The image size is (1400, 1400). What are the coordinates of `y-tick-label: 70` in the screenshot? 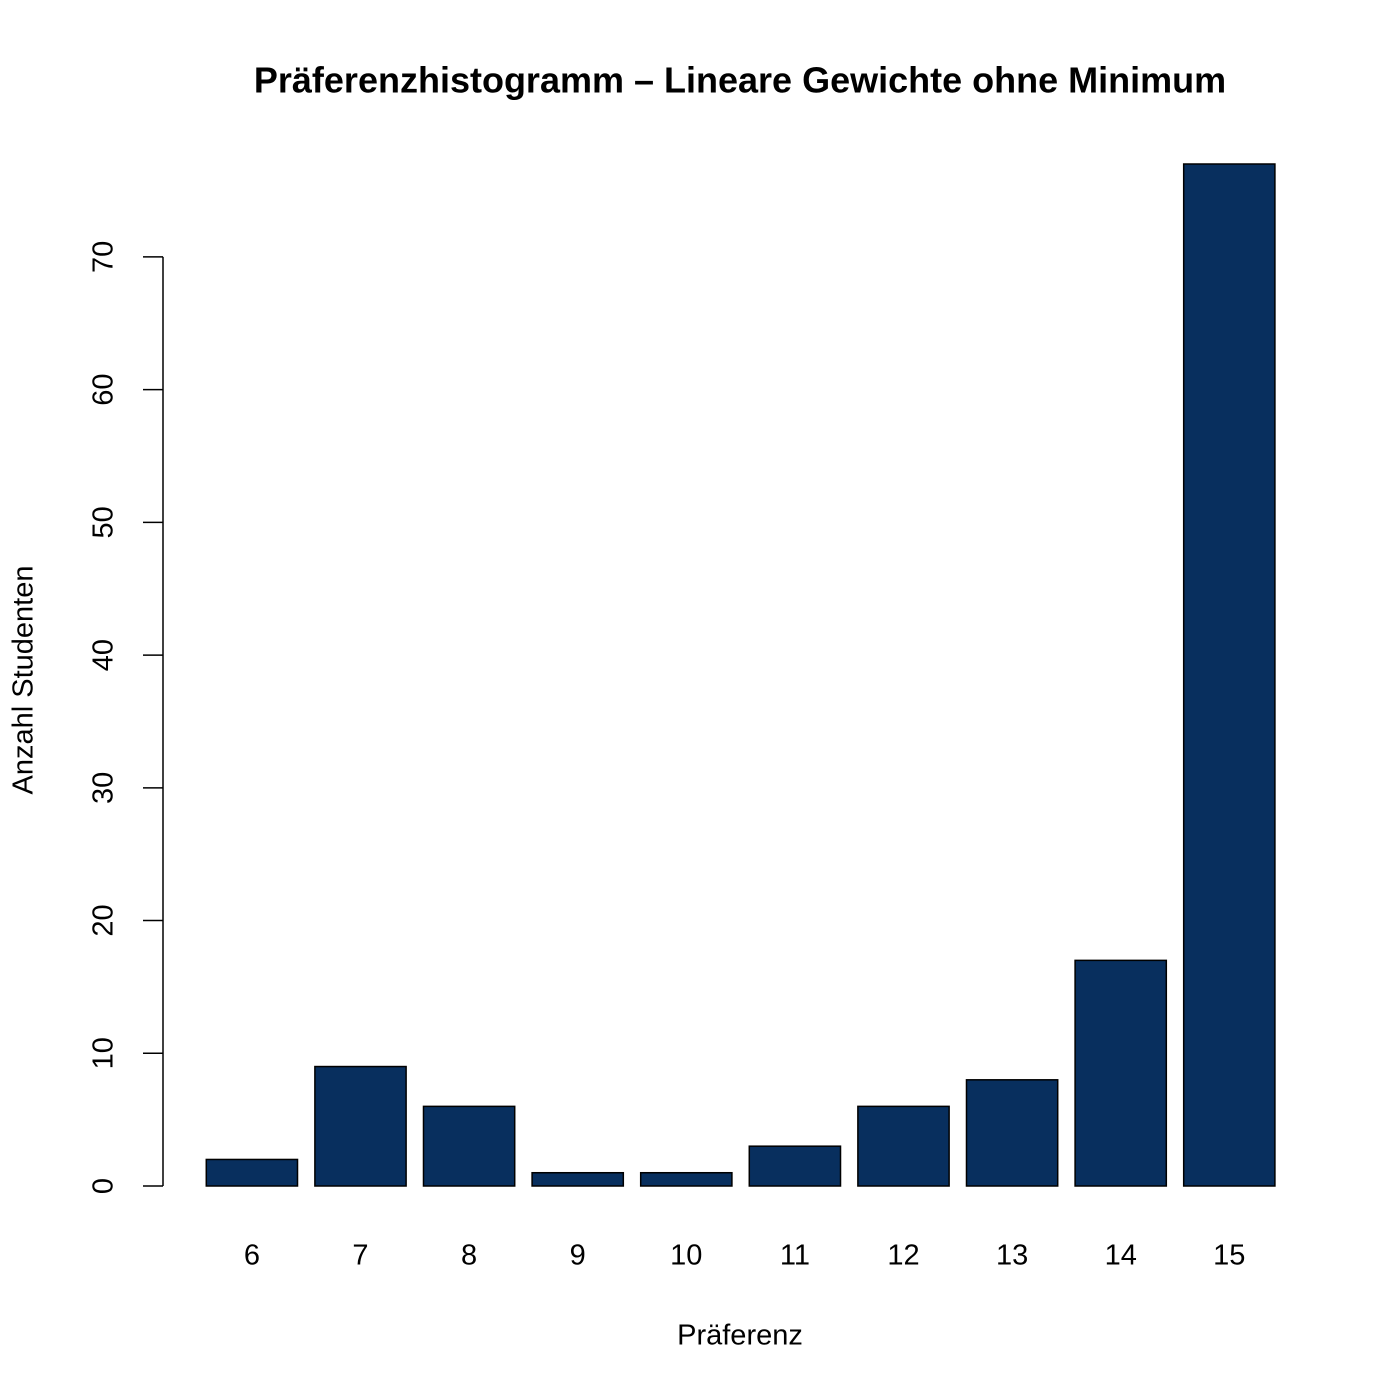 It's located at (104, 257).